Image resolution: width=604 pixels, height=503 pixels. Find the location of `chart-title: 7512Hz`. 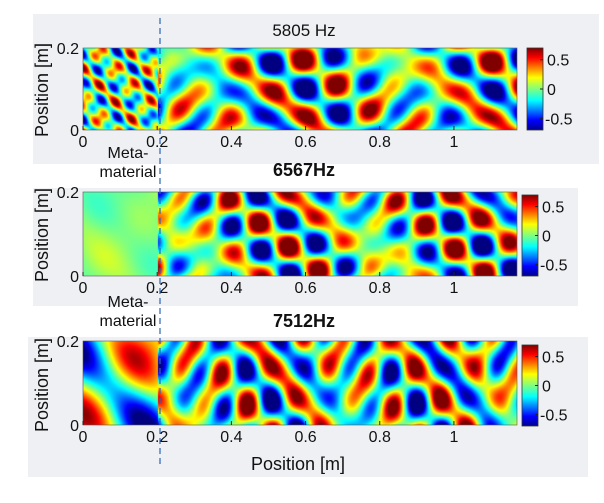

chart-title: 7512Hz is located at coordinates (304, 321).